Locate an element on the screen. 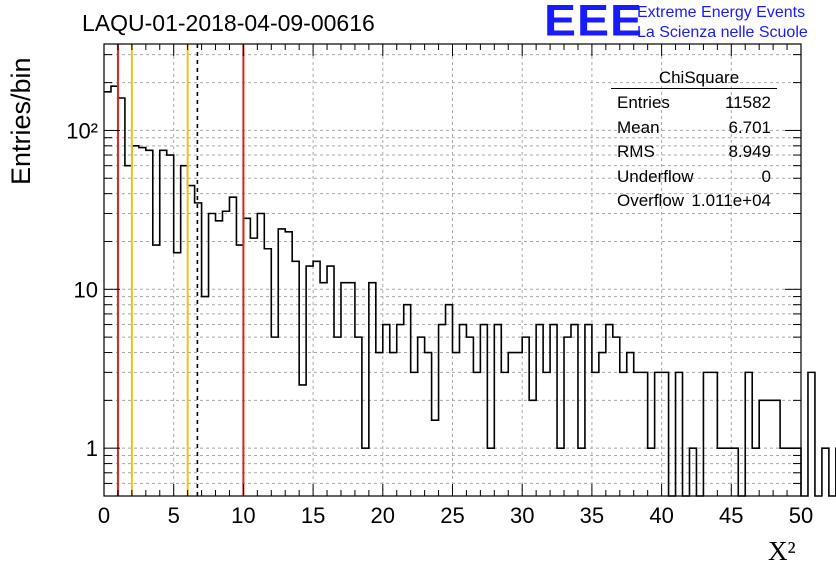  x-tick-label: 25 is located at coordinates (452, 515).